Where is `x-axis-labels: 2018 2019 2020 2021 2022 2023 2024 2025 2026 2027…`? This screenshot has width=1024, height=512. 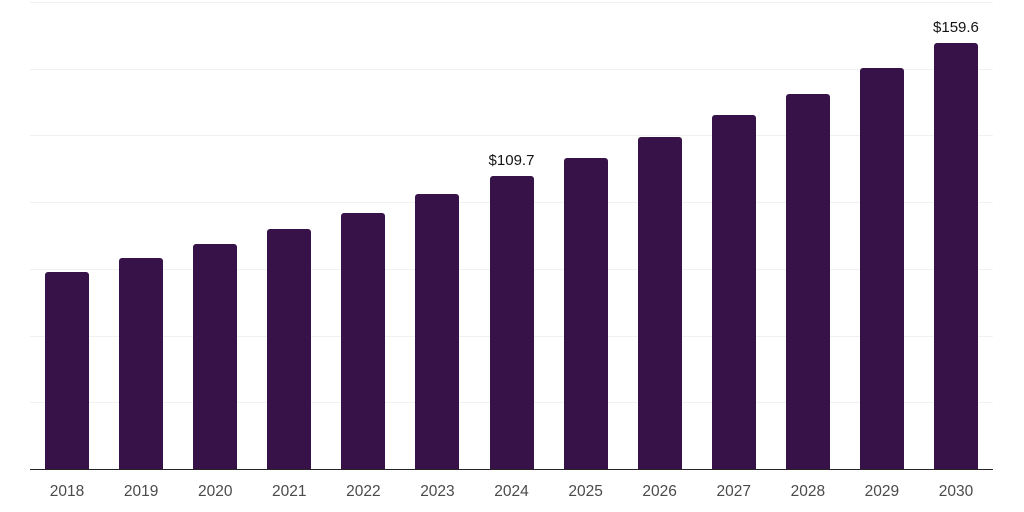 x-axis-labels: 2018 2019 2020 2021 2022 2023 2024 2025 2026 2027… is located at coordinates (511, 492).